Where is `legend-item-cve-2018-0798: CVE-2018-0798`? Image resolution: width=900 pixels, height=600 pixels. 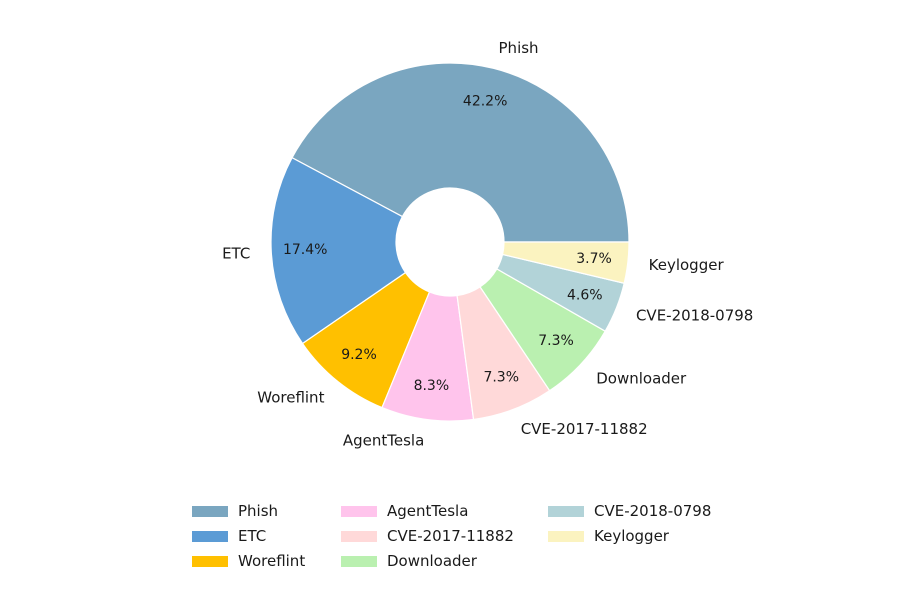
legend-item-cve-2018-0798: CVE-2018-0798 is located at coordinates (629, 511).